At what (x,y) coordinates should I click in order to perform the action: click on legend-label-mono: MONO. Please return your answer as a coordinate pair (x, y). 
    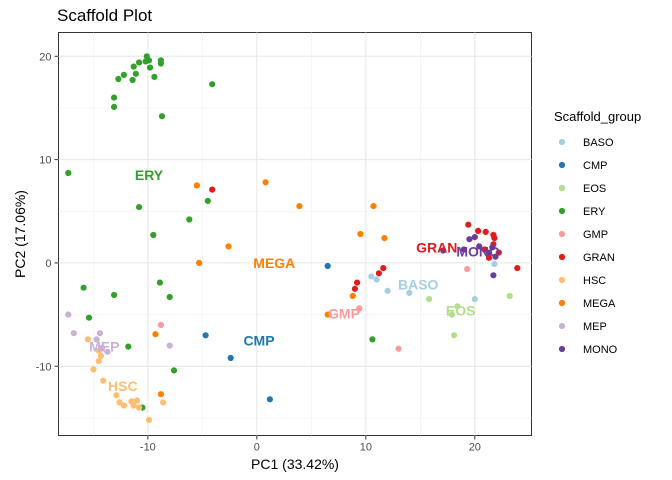
    Looking at the image, I should click on (600, 350).